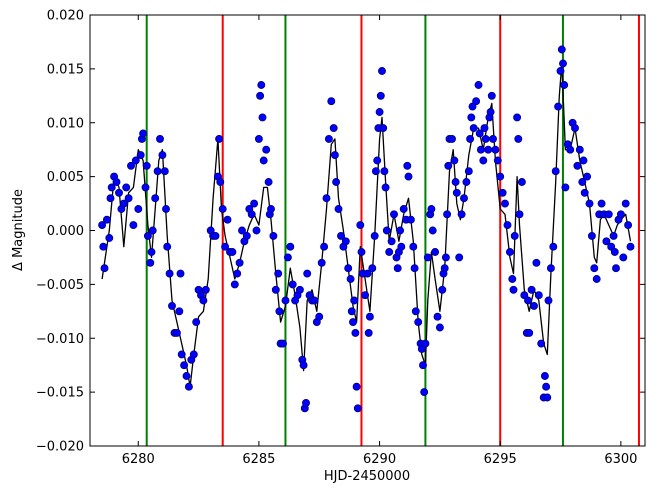  I want to click on x-tick-label-1: 6285, so click(258, 459).